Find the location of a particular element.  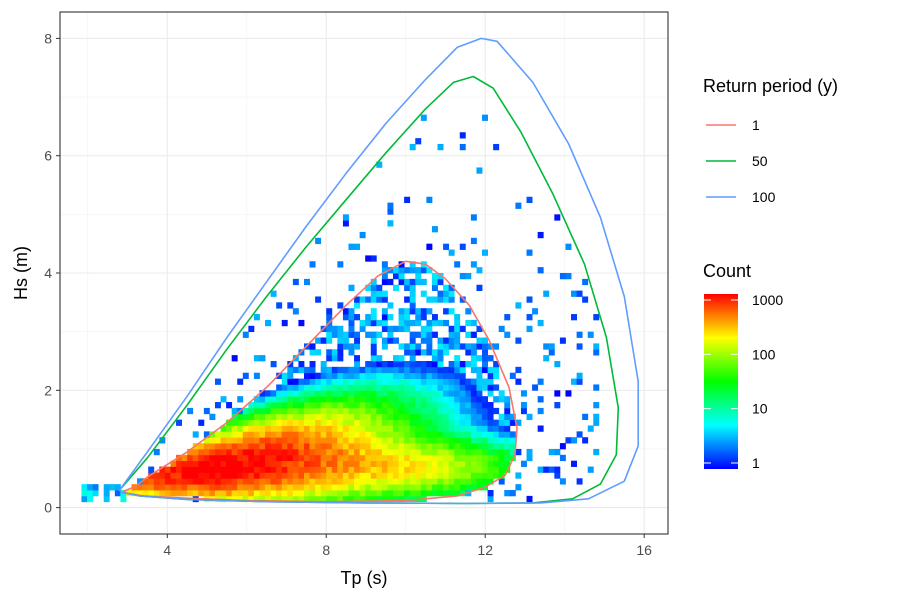

x-axis: 4 8 12 16 is located at coordinates (407, 546).